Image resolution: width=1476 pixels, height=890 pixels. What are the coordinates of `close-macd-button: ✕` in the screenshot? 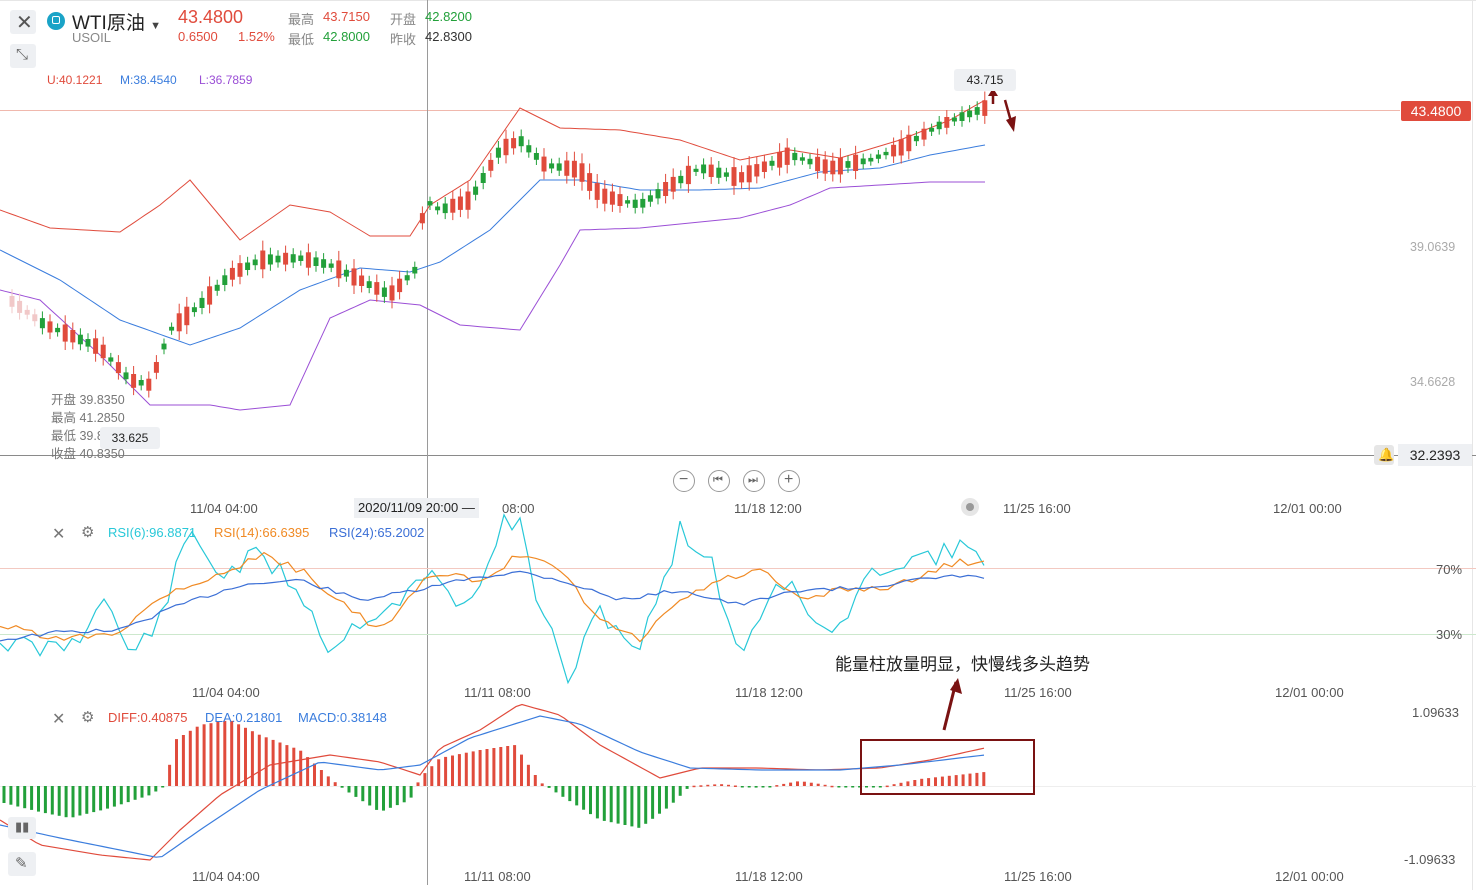 It's located at (58, 719).